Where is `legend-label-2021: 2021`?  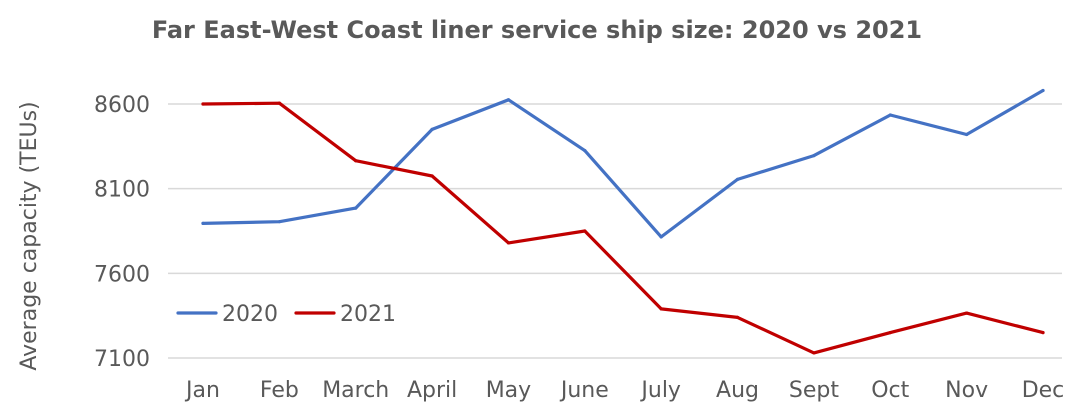
legend-label-2021: 2021 is located at coordinates (368, 314).